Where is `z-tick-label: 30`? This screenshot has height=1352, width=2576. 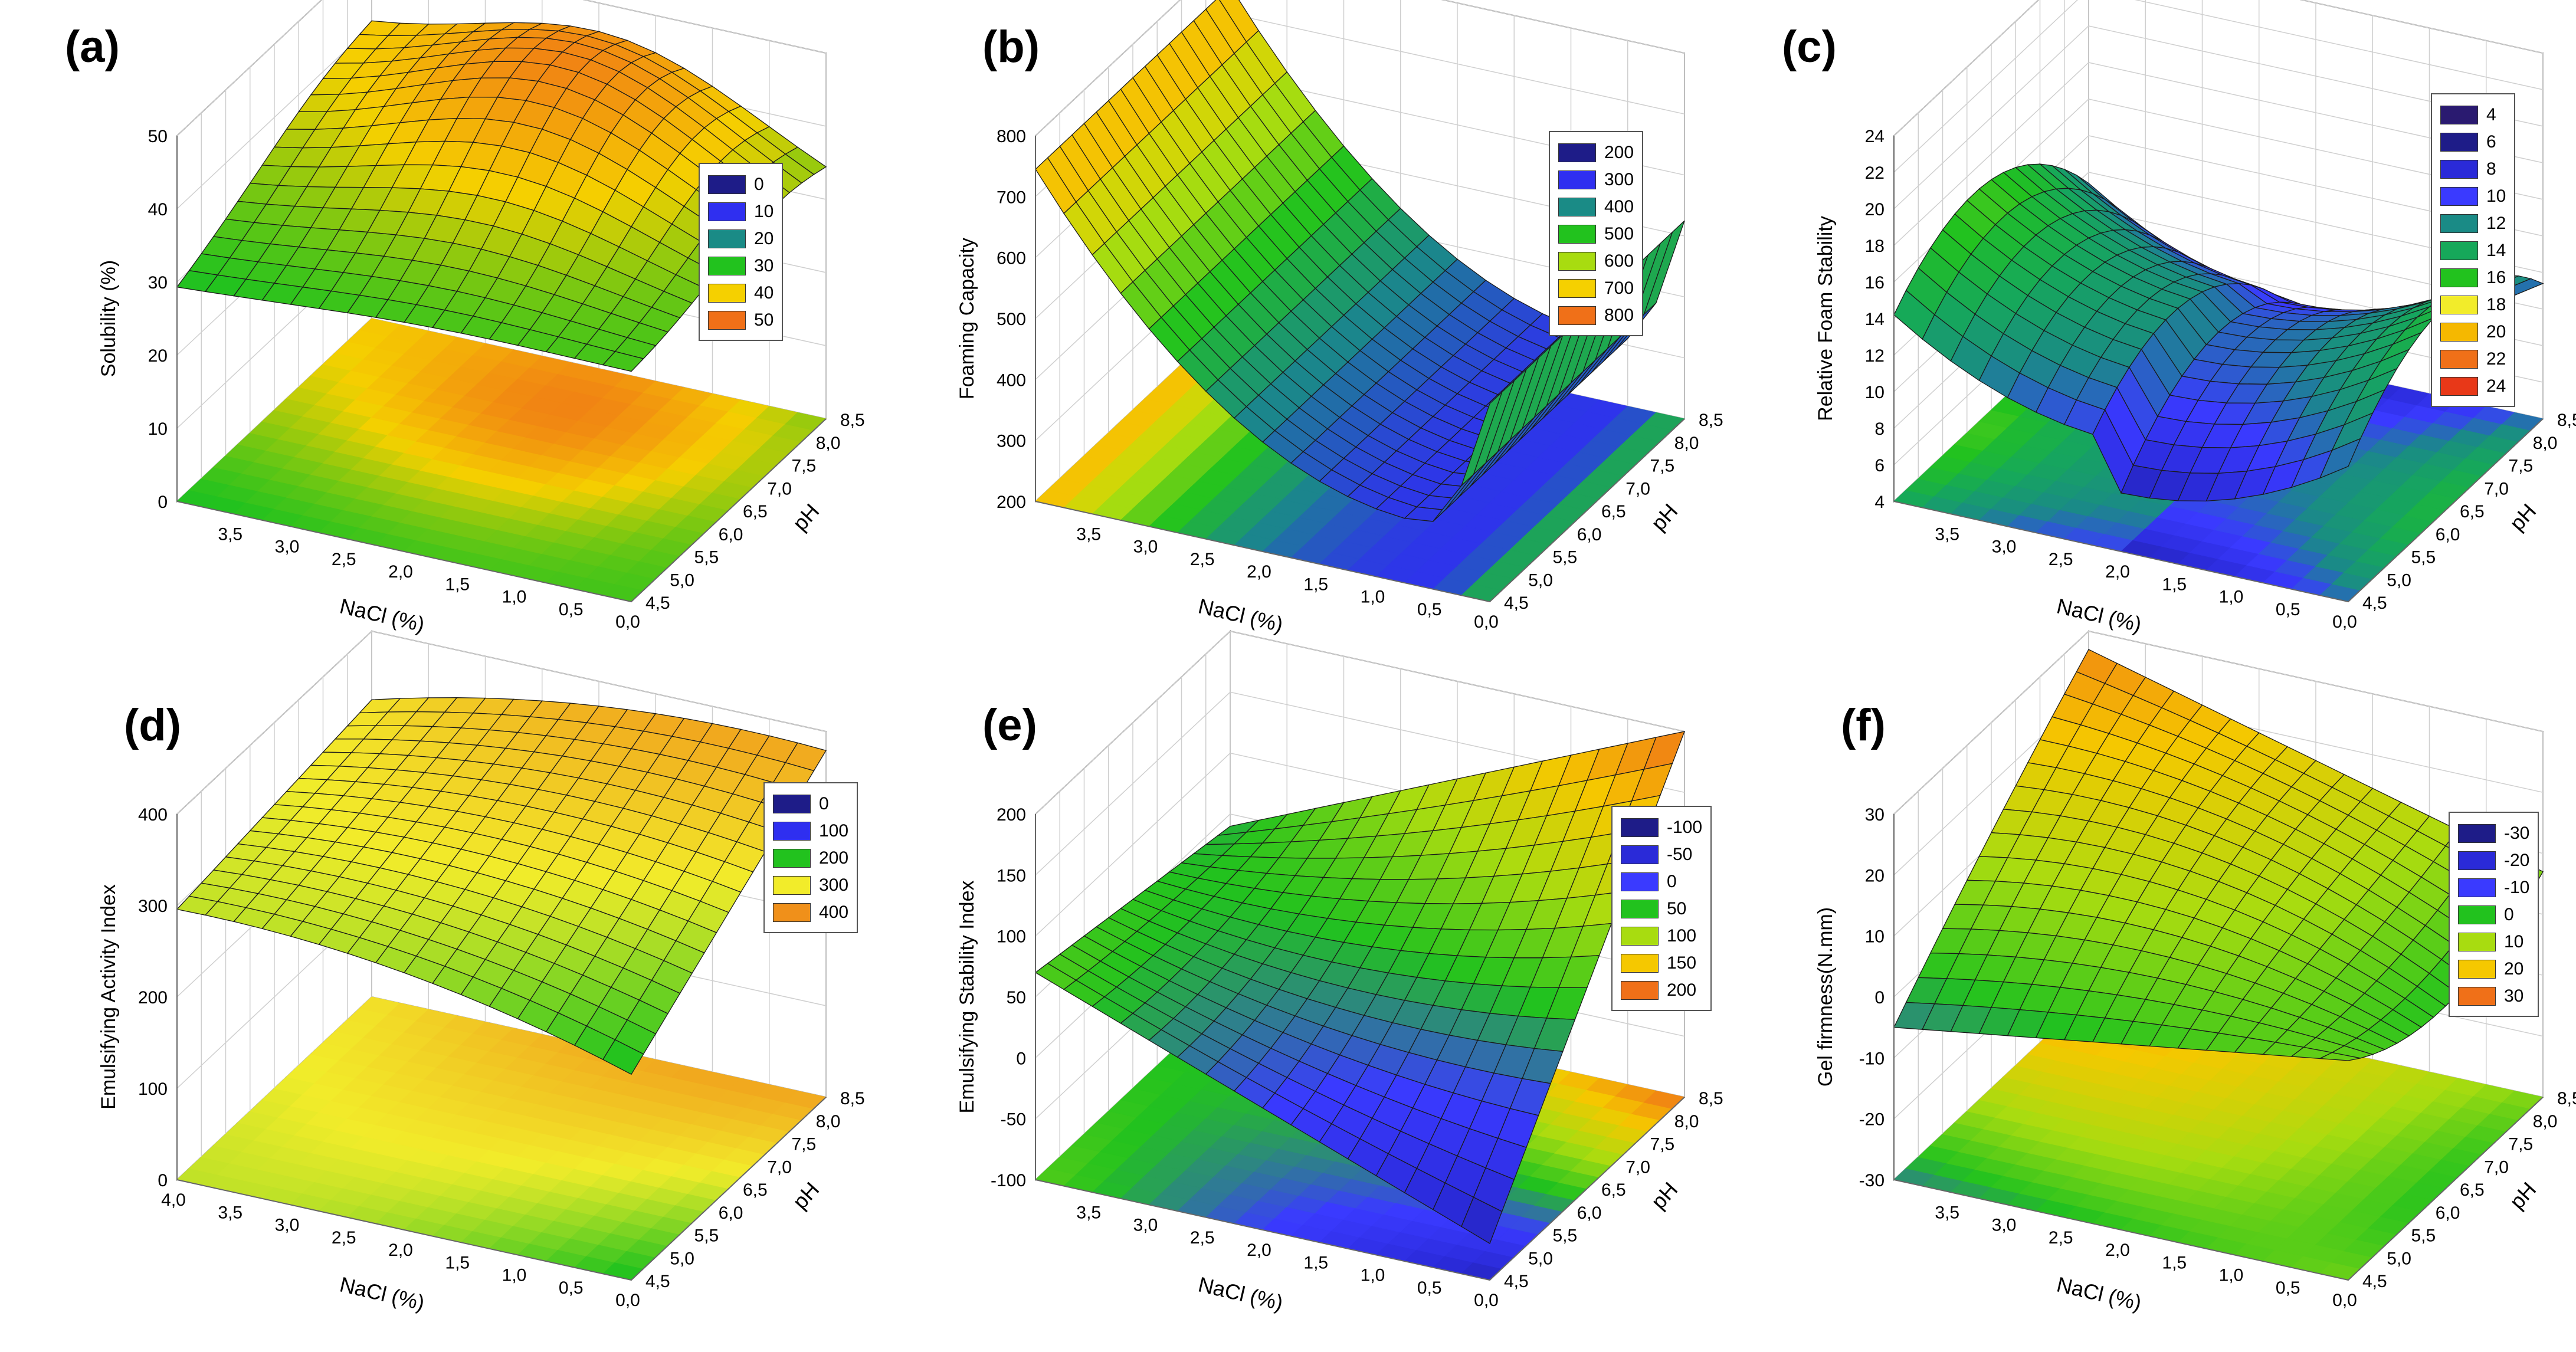 z-tick-label: 30 is located at coordinates (158, 283).